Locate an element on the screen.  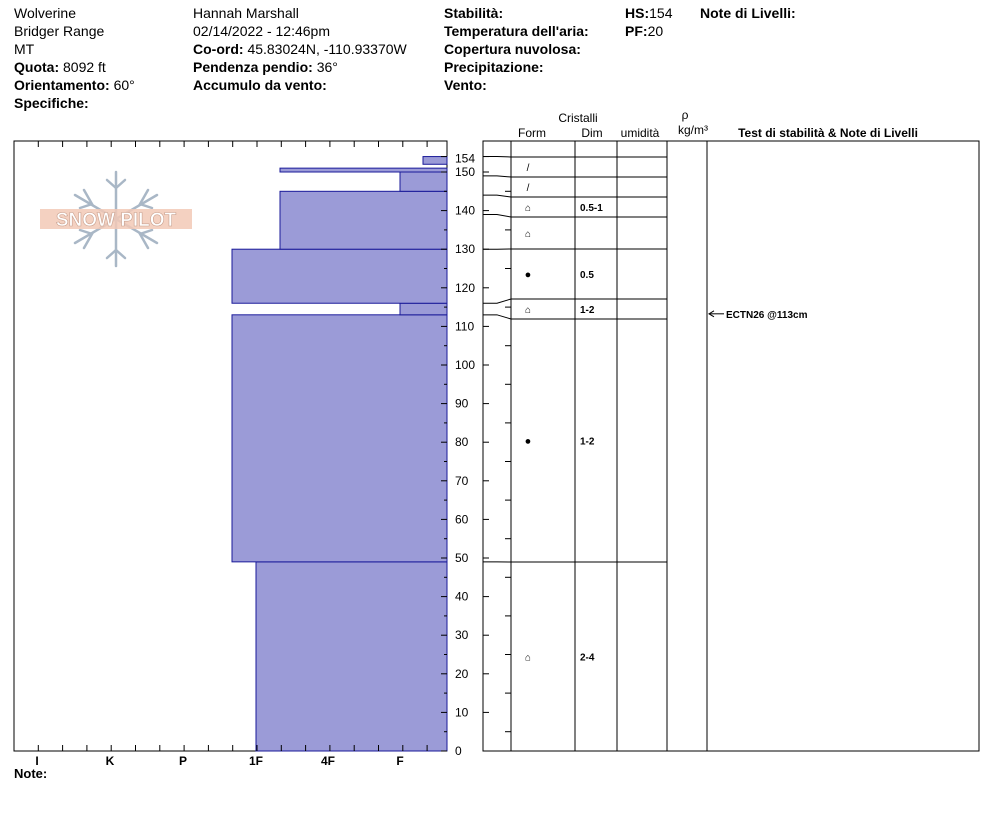
hs-row: HS:154 is located at coordinates (648, 13).